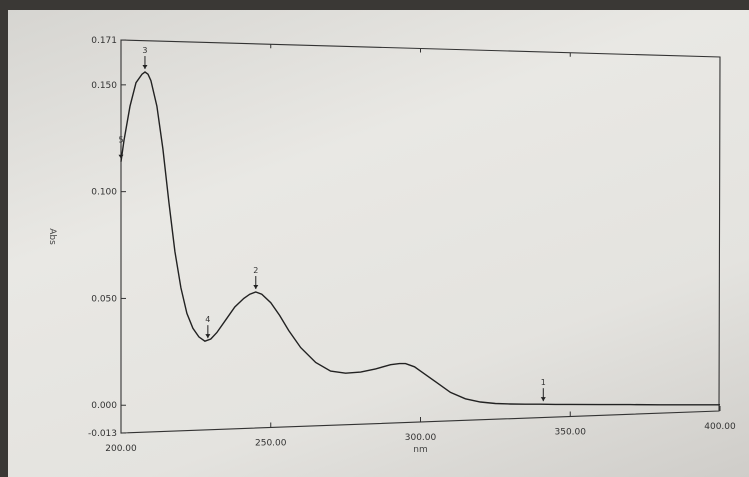 The image size is (749, 477). I want to click on peak-label: 4, so click(207, 319).